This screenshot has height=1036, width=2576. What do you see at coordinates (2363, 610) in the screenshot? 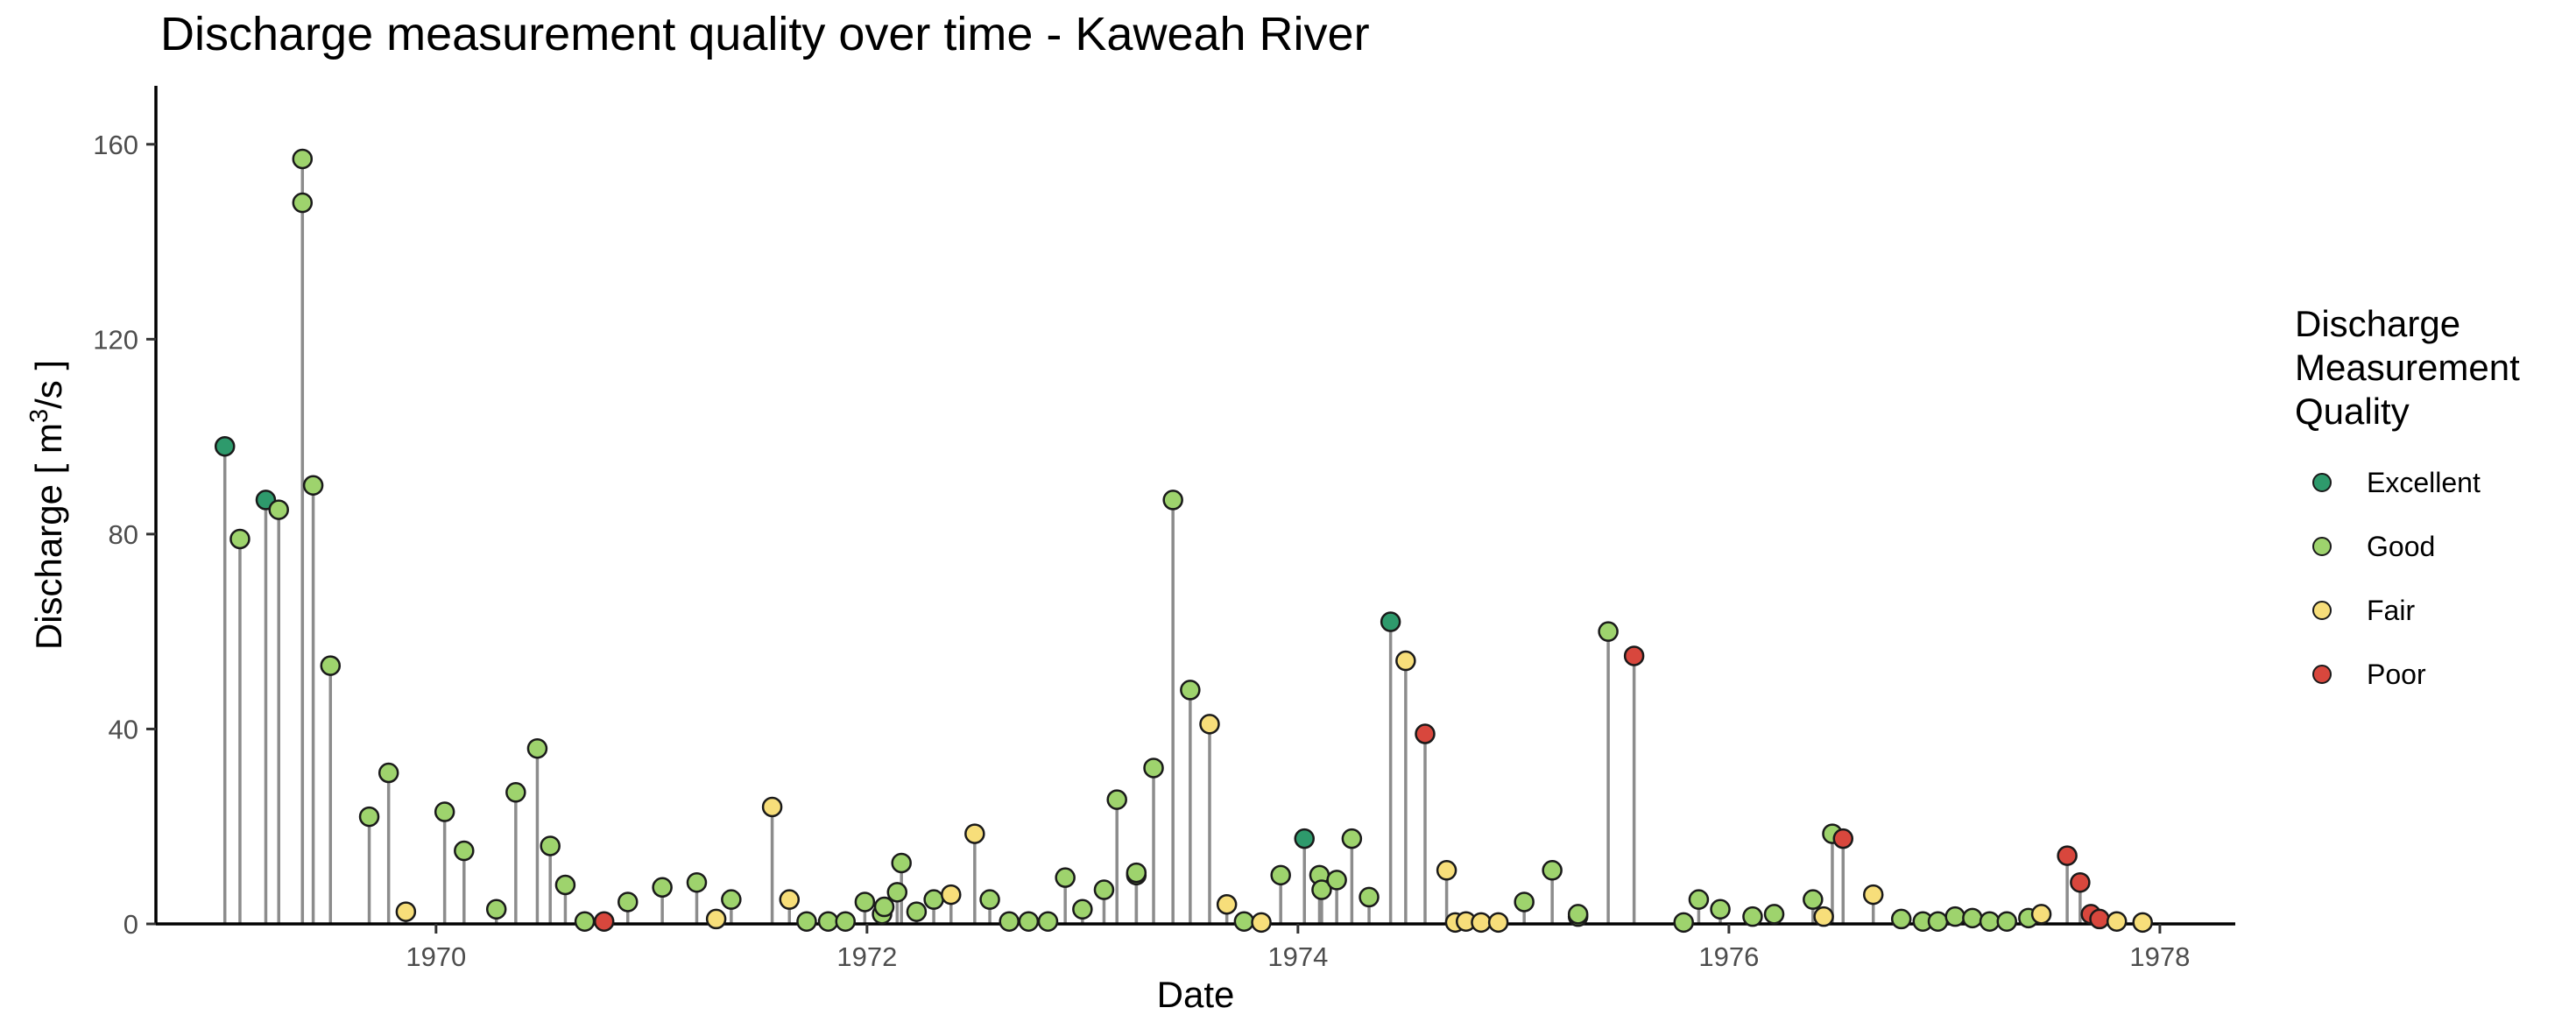
I see `legend-item-fair: Fair` at bounding box center [2363, 610].